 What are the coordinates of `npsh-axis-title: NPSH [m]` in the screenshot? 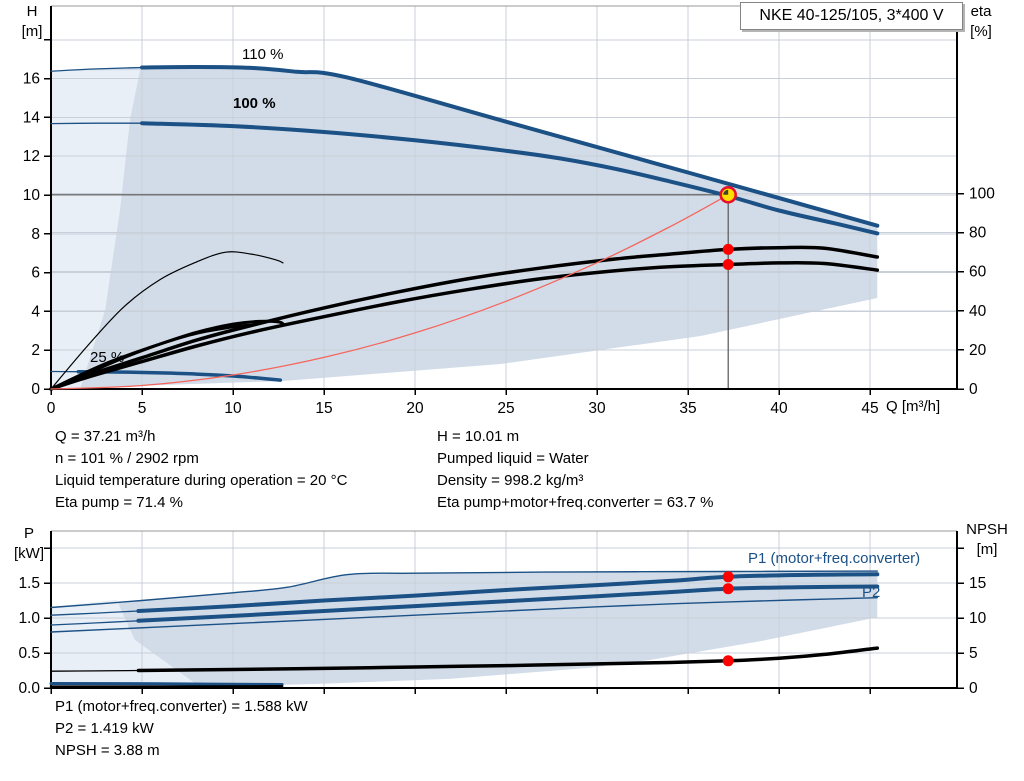 It's located at (987, 539).